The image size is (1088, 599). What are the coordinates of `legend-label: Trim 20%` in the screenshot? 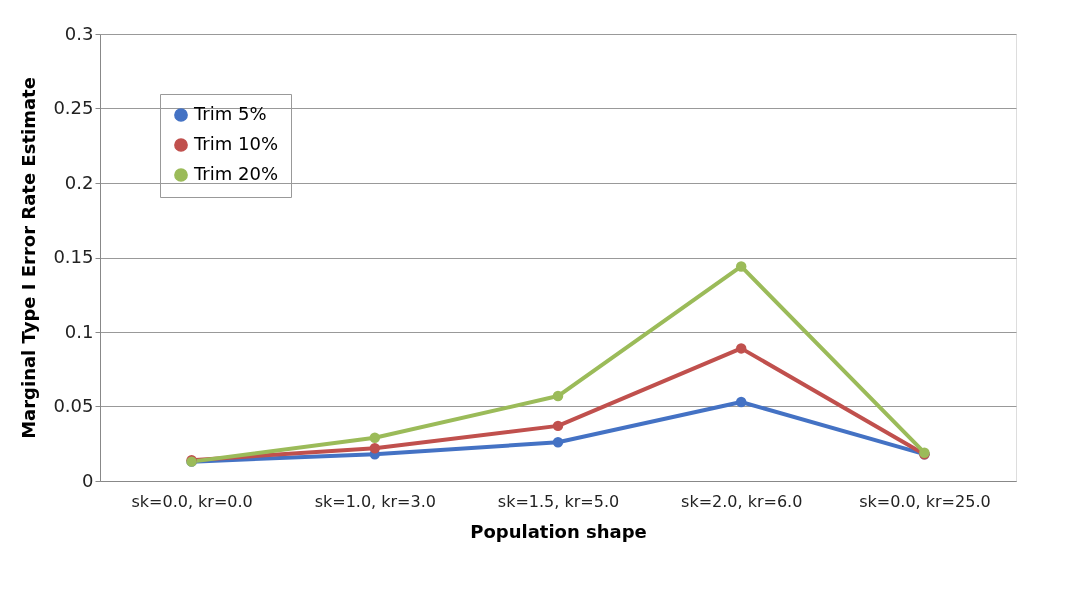 It's located at (236, 173).